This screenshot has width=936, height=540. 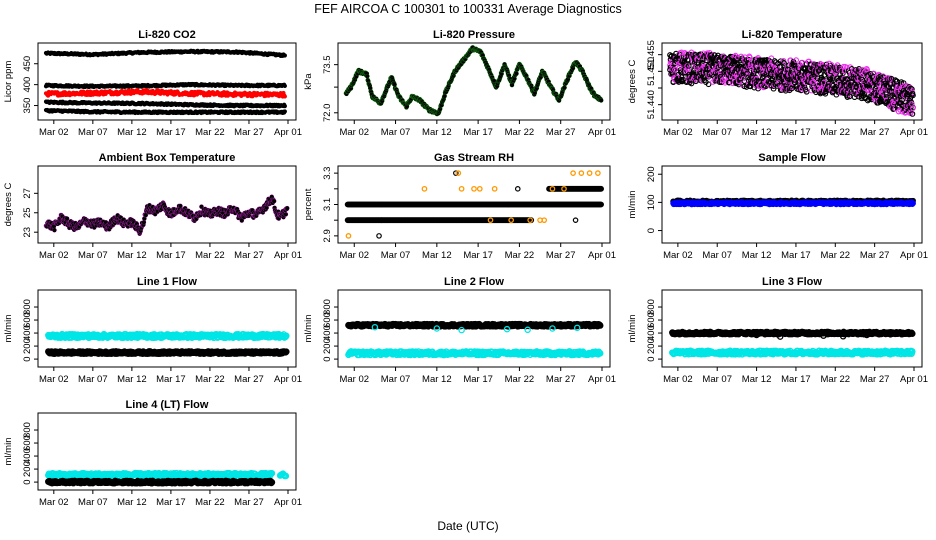 What do you see at coordinates (561, 132) in the screenshot?
I see `panel-li-820-pressure-xtick-label: Mar 27` at bounding box center [561, 132].